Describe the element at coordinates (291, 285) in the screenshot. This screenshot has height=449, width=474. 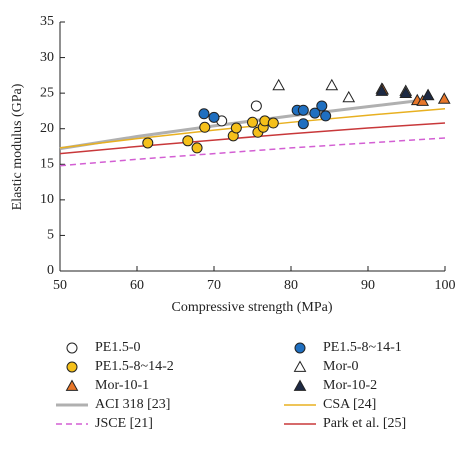
I see `x-tick-label: 80` at that location.